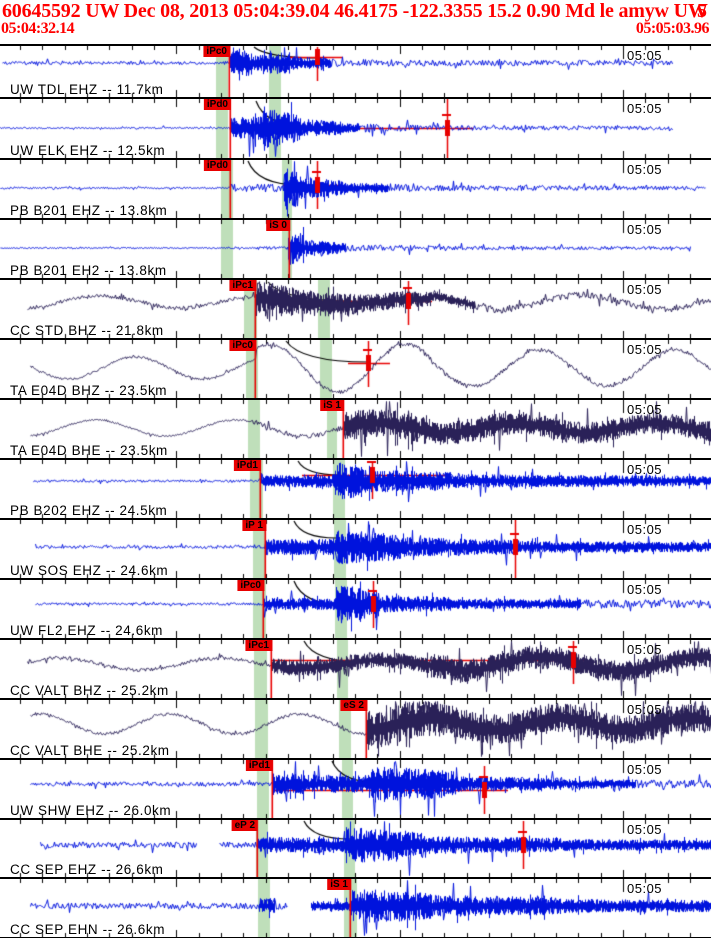  What do you see at coordinates (89, 690) in the screenshot?
I see `station-label: CC VALT BHZ -- 25.2km` at bounding box center [89, 690].